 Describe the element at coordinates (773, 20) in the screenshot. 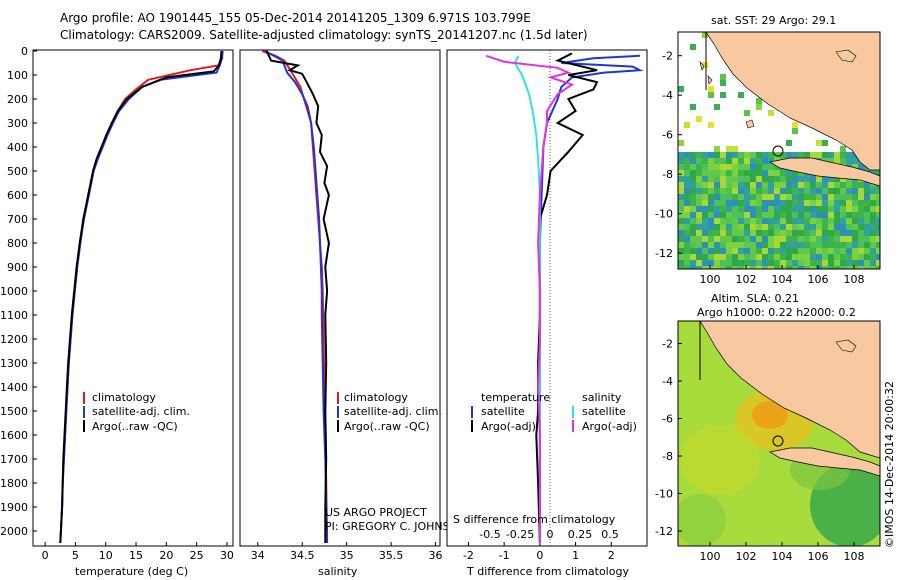

I see `sst-map-title: sat. SST: 29 Argo: 29.1` at that location.